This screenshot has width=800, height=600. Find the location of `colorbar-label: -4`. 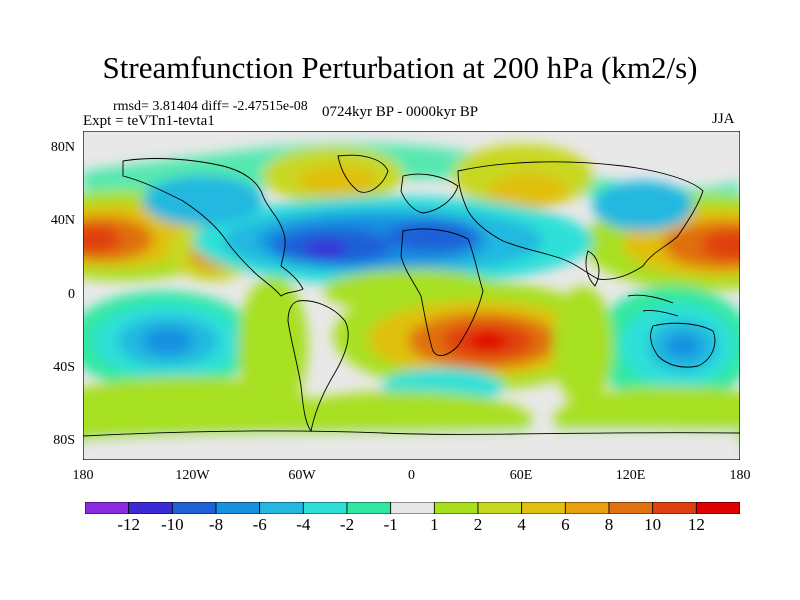

colorbar-label: -4 is located at coordinates (303, 524).